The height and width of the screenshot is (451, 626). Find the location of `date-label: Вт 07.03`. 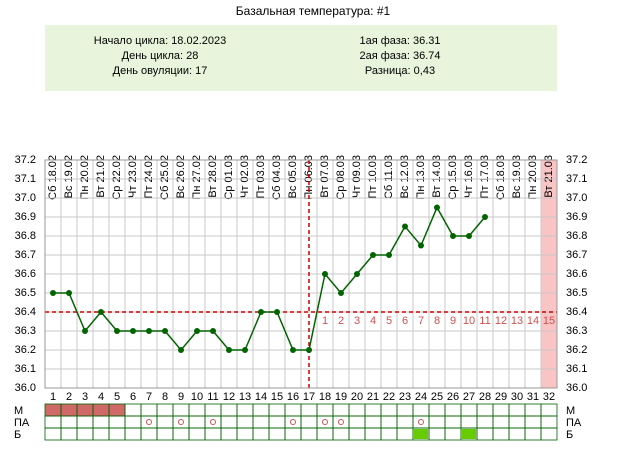

date-label: Вт 07.03 is located at coordinates (325, 176).